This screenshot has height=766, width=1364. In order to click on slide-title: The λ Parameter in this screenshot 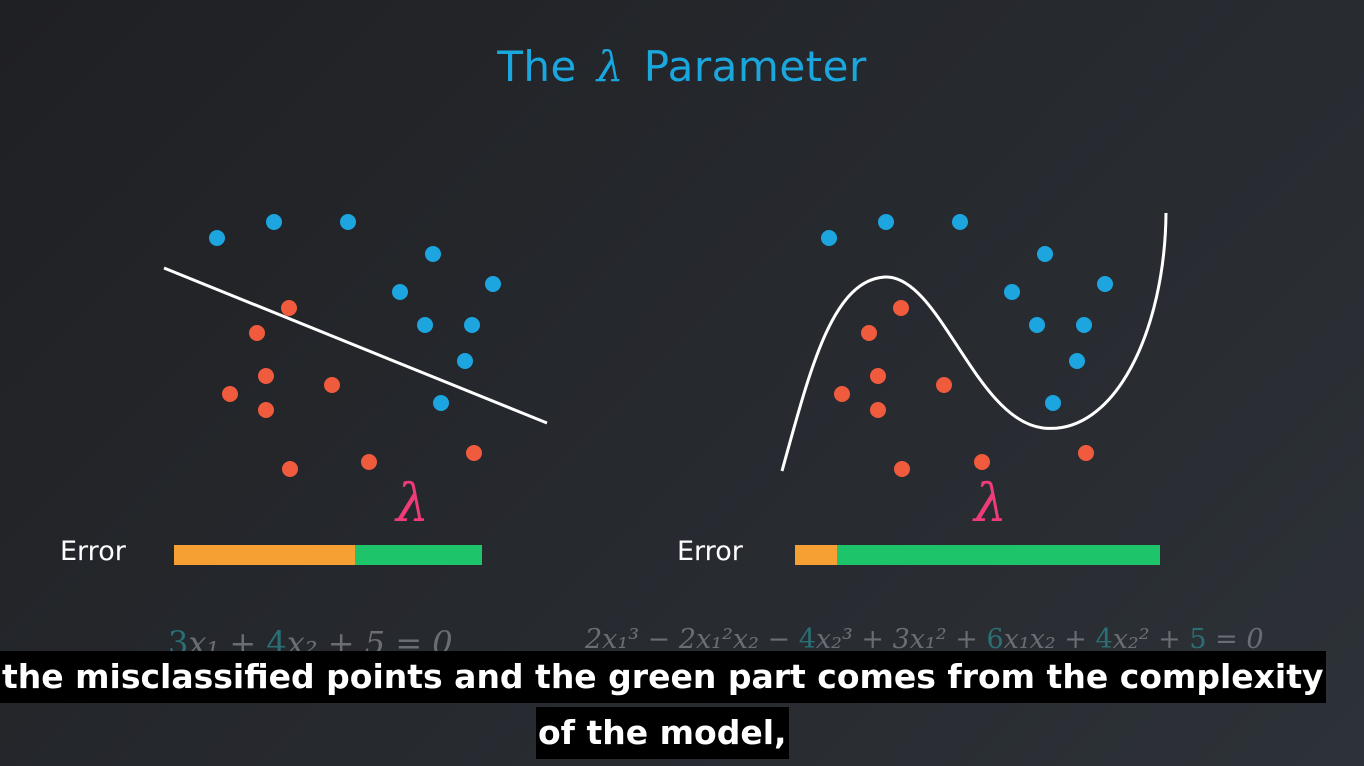, I will do `click(682, 66)`.